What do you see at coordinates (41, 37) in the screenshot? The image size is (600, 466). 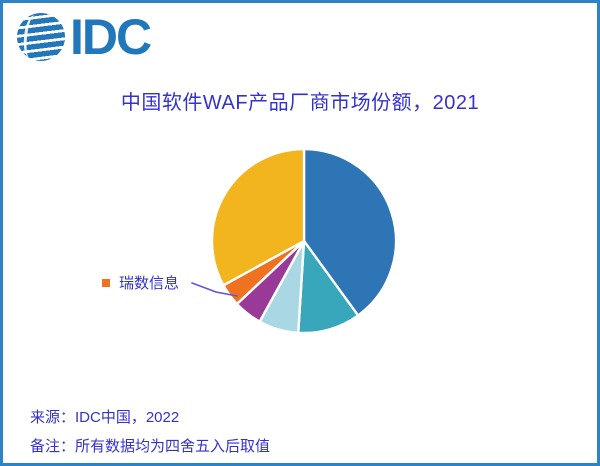 I see `idc-globe-icon` at bounding box center [41, 37].